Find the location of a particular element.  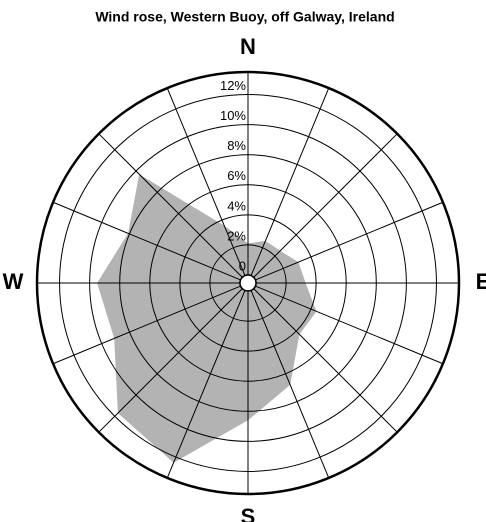

r-tick-label: 8% is located at coordinates (236, 145).